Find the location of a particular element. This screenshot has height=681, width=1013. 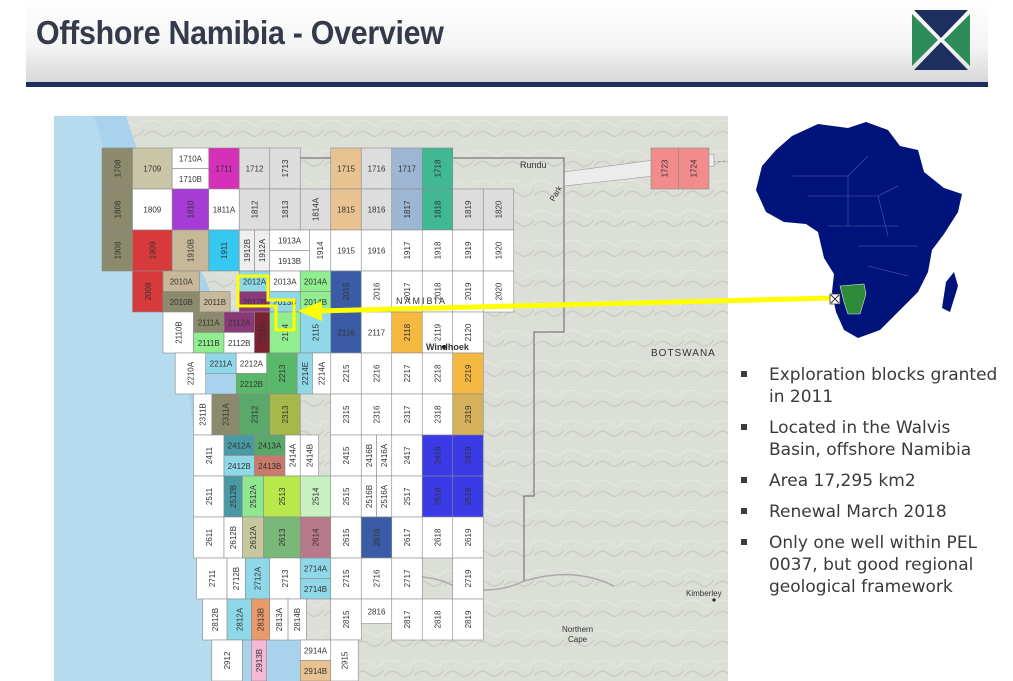

license-block-label: 2418 is located at coordinates (438, 455).